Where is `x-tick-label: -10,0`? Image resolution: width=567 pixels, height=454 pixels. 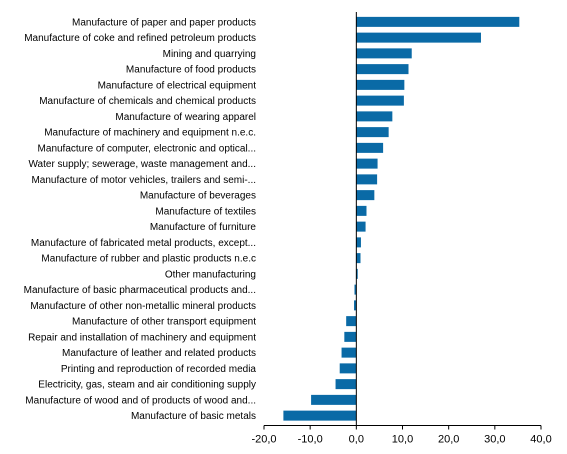 x-tick-label: -10,0 is located at coordinates (310, 440).